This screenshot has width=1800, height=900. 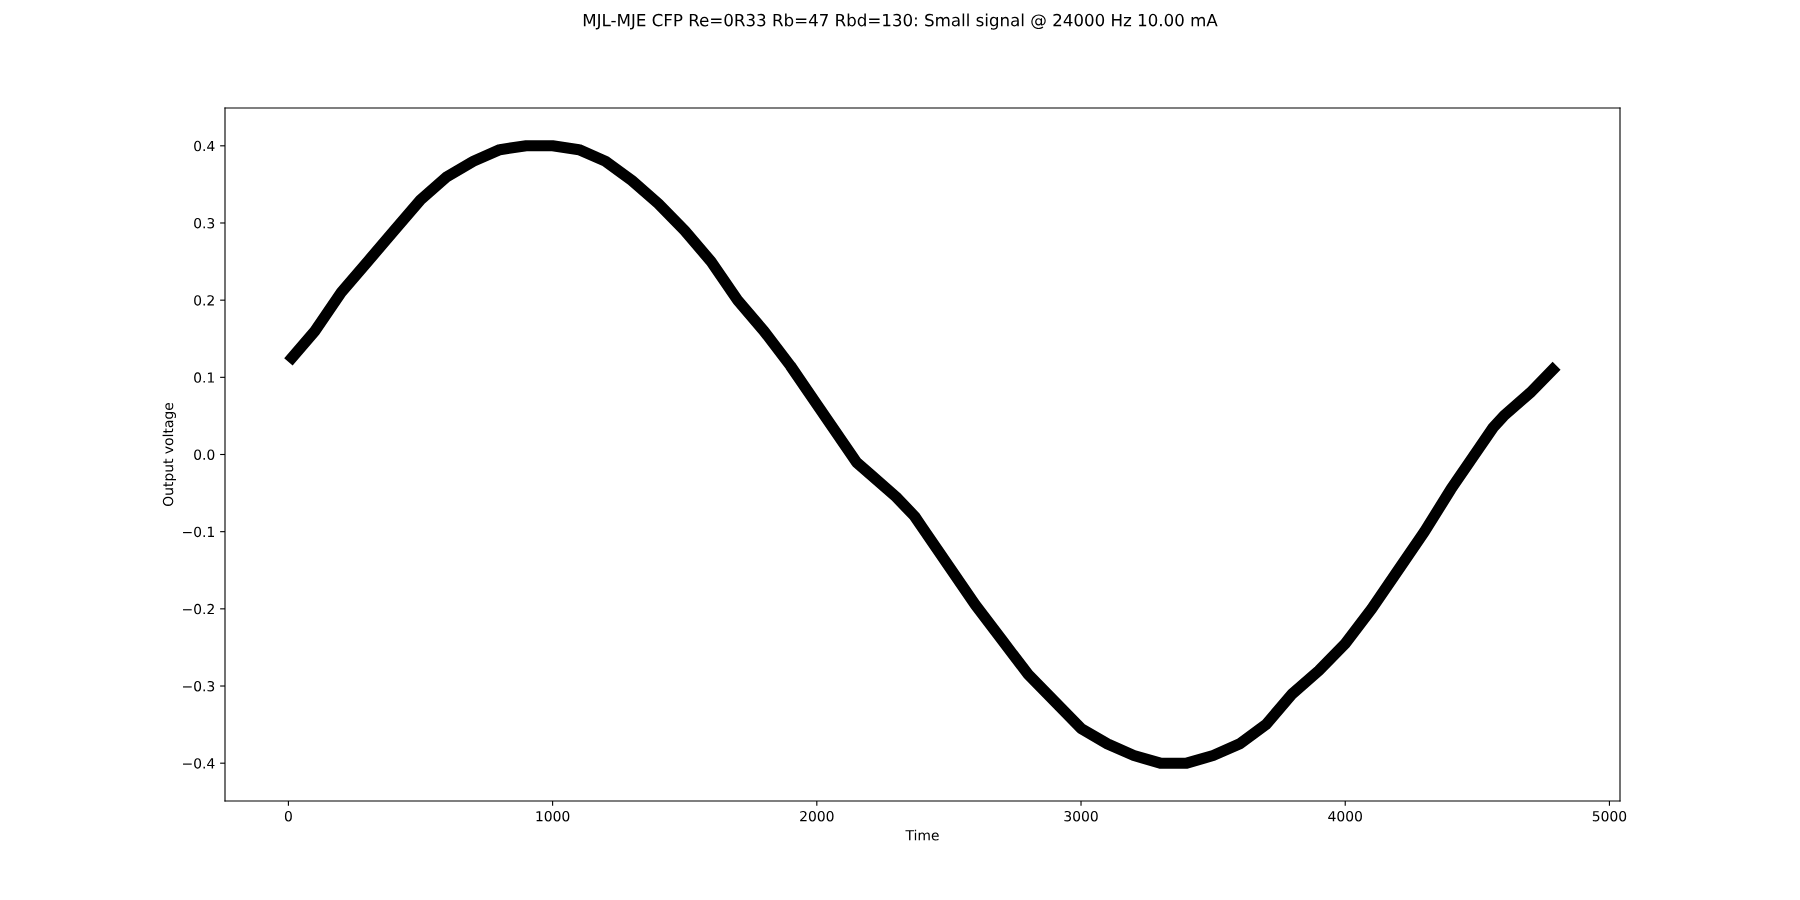 I want to click on x-axis-title: Time, so click(x=922, y=835).